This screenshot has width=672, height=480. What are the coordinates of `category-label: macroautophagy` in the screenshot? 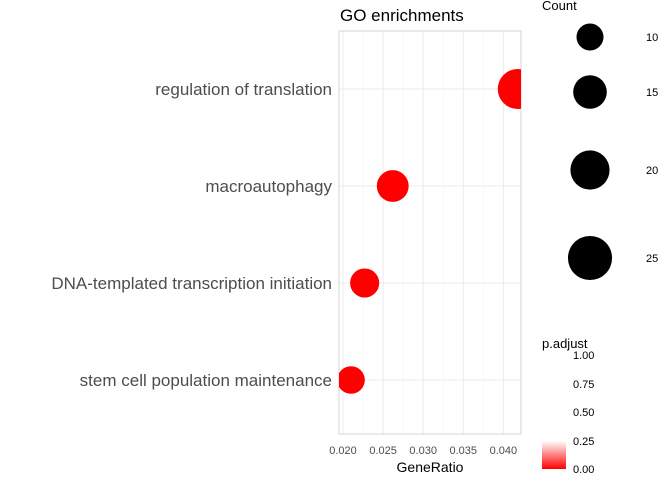 It's located at (268, 186).